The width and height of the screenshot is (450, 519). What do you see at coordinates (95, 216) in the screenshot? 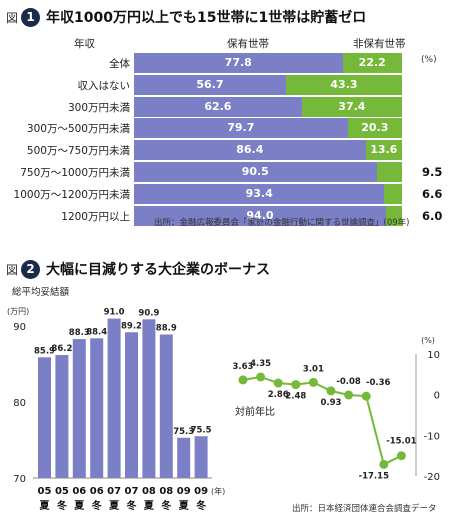
I see `figure-1-category-label: 1200万円以上` at bounding box center [95, 216].